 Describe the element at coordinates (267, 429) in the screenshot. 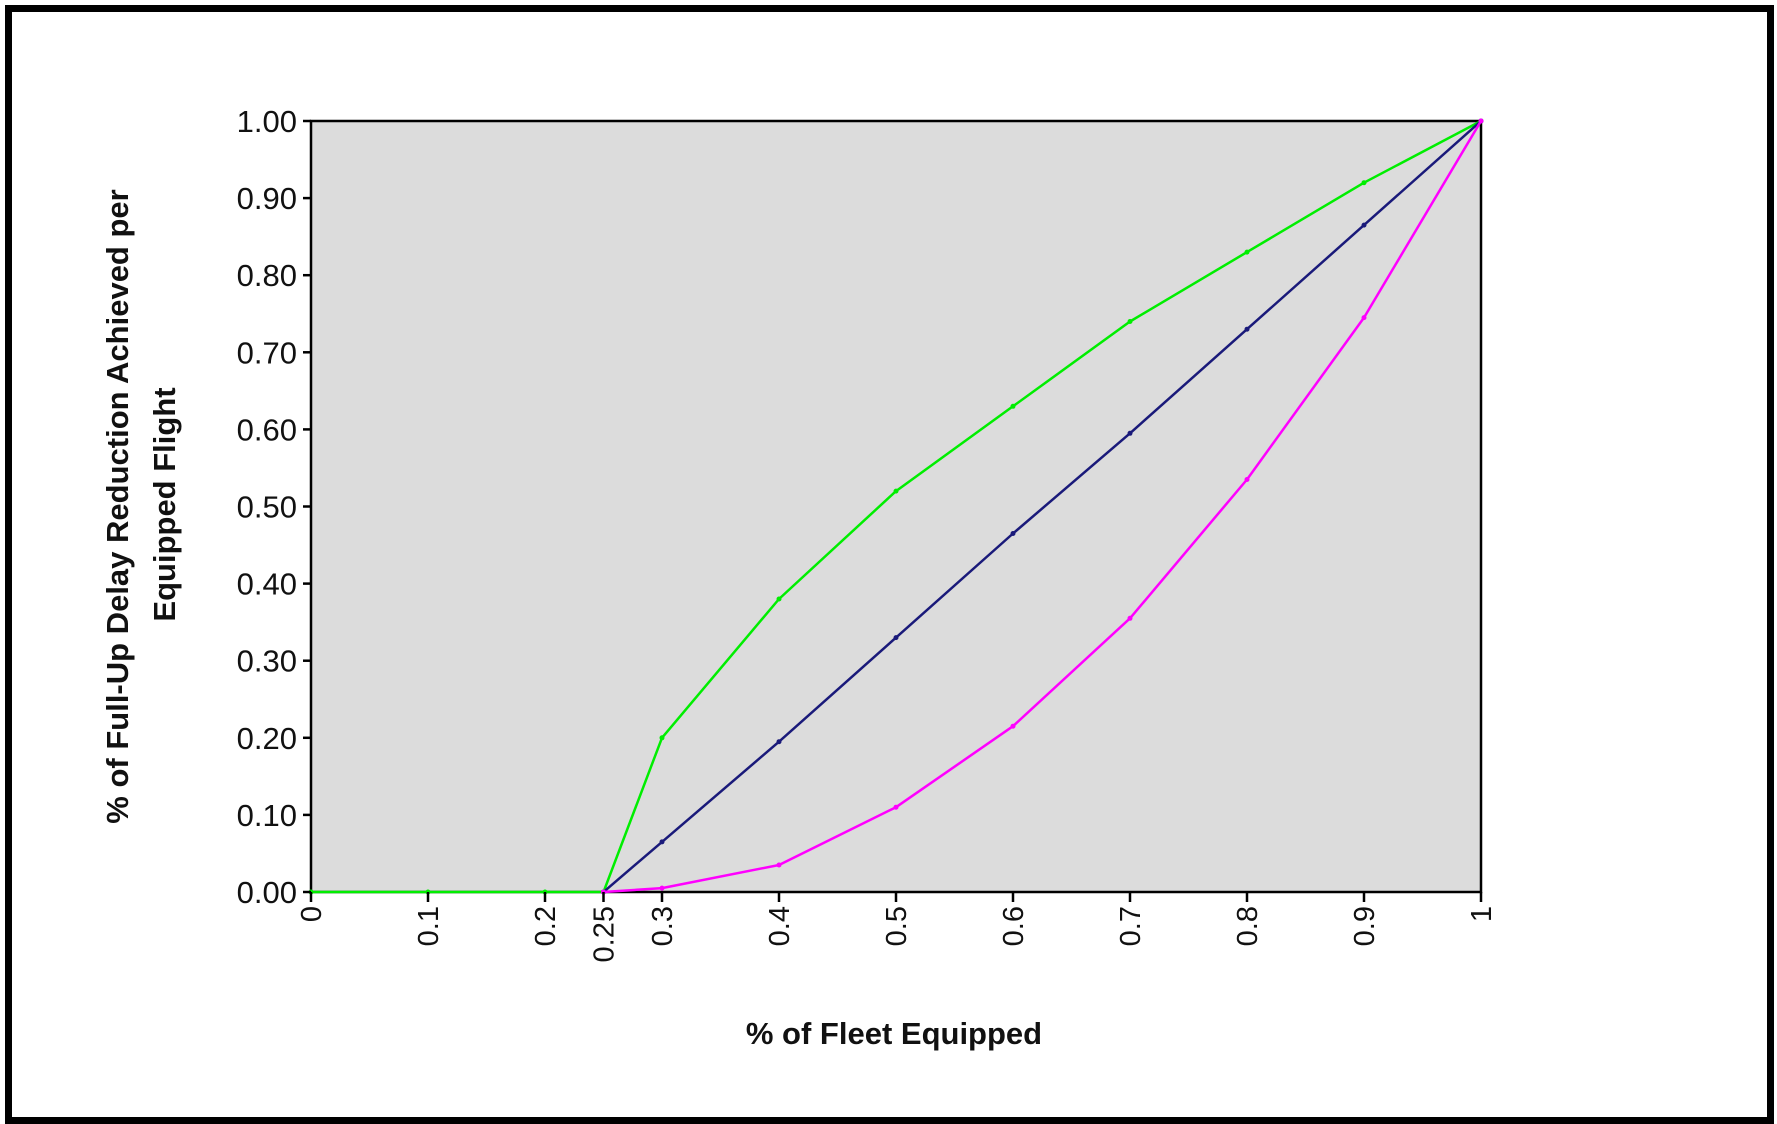

I see `y-tick-label: 0.60` at that location.